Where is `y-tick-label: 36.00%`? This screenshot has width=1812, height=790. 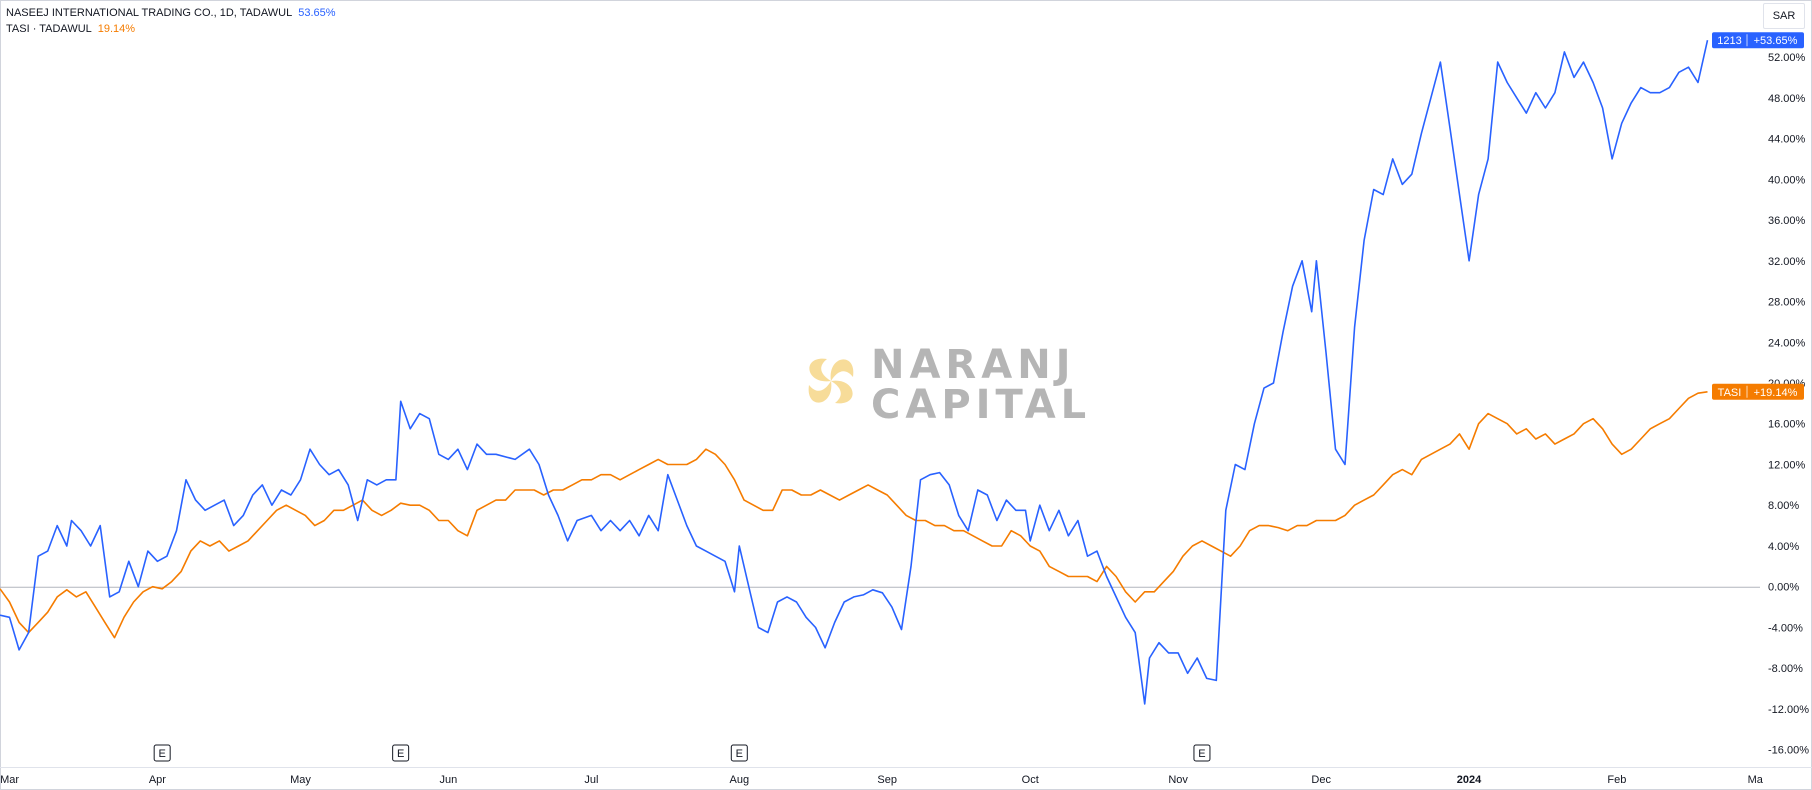
y-tick-label: 36.00% is located at coordinates (1787, 221).